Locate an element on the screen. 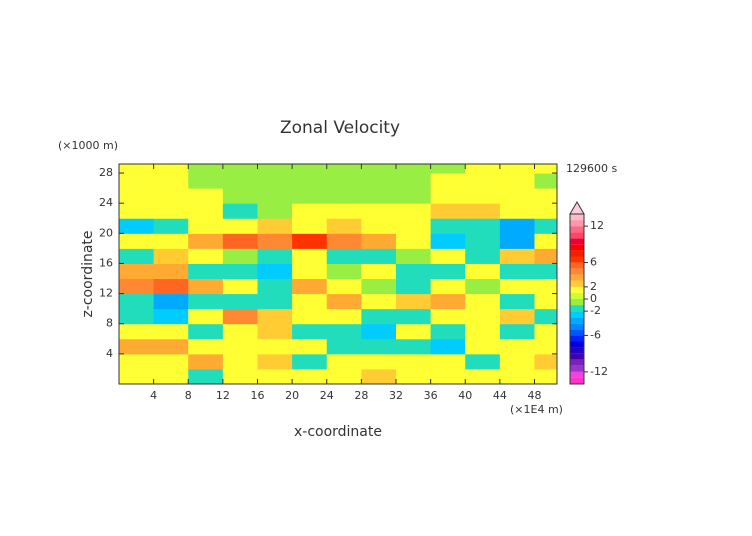 This screenshot has height=536, width=752. x-axis-title: x-coordinate is located at coordinates (338, 432).